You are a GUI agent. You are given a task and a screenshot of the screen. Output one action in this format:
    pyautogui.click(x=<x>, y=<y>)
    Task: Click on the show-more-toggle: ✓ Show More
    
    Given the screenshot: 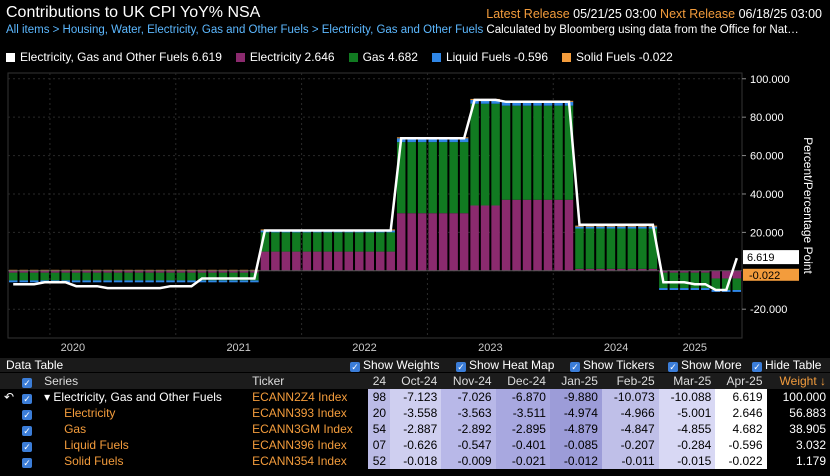 What is the action you would take?
    pyautogui.click(x=705, y=365)
    